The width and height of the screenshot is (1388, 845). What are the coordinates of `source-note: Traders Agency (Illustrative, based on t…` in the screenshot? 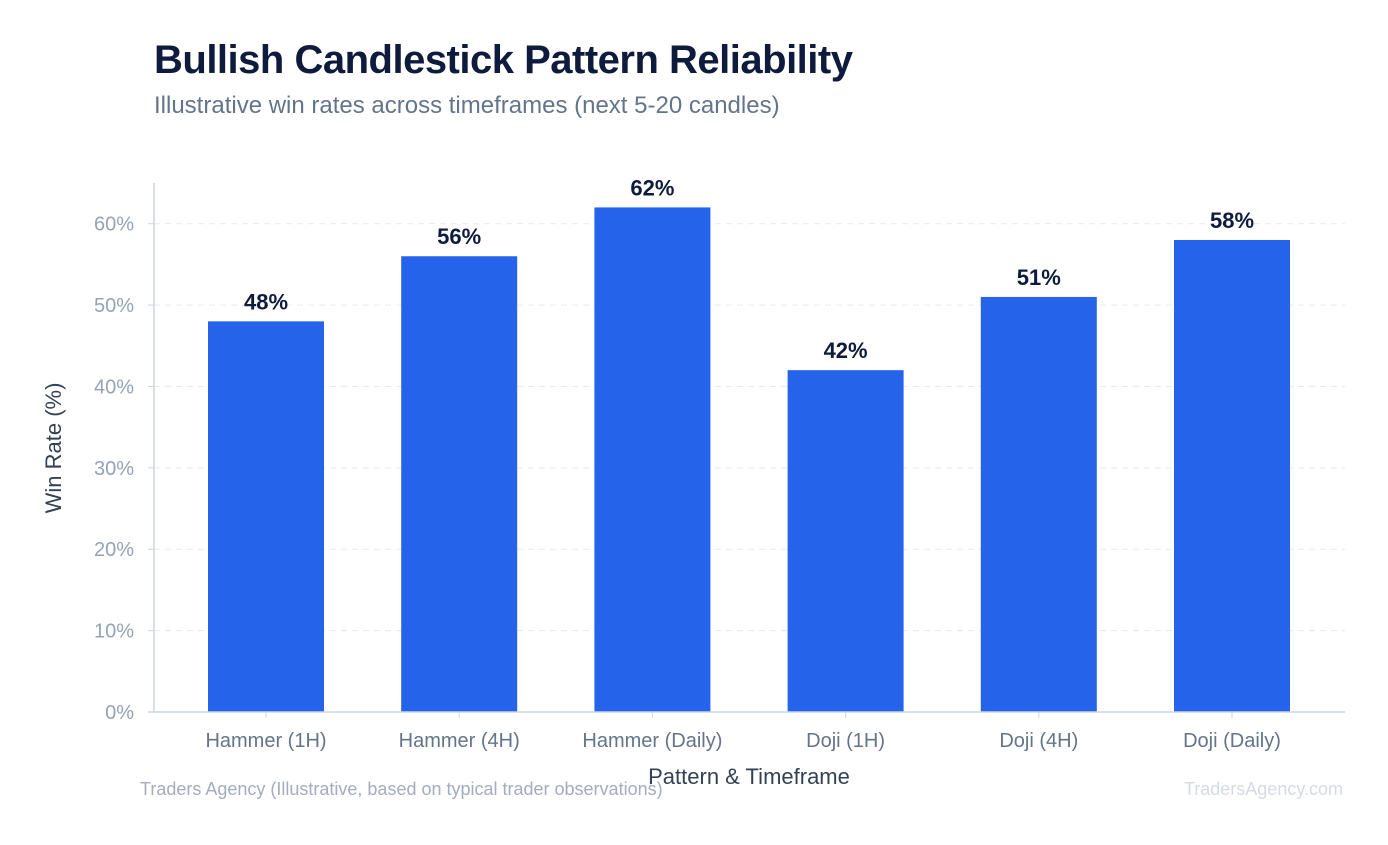 It's located at (401, 789).